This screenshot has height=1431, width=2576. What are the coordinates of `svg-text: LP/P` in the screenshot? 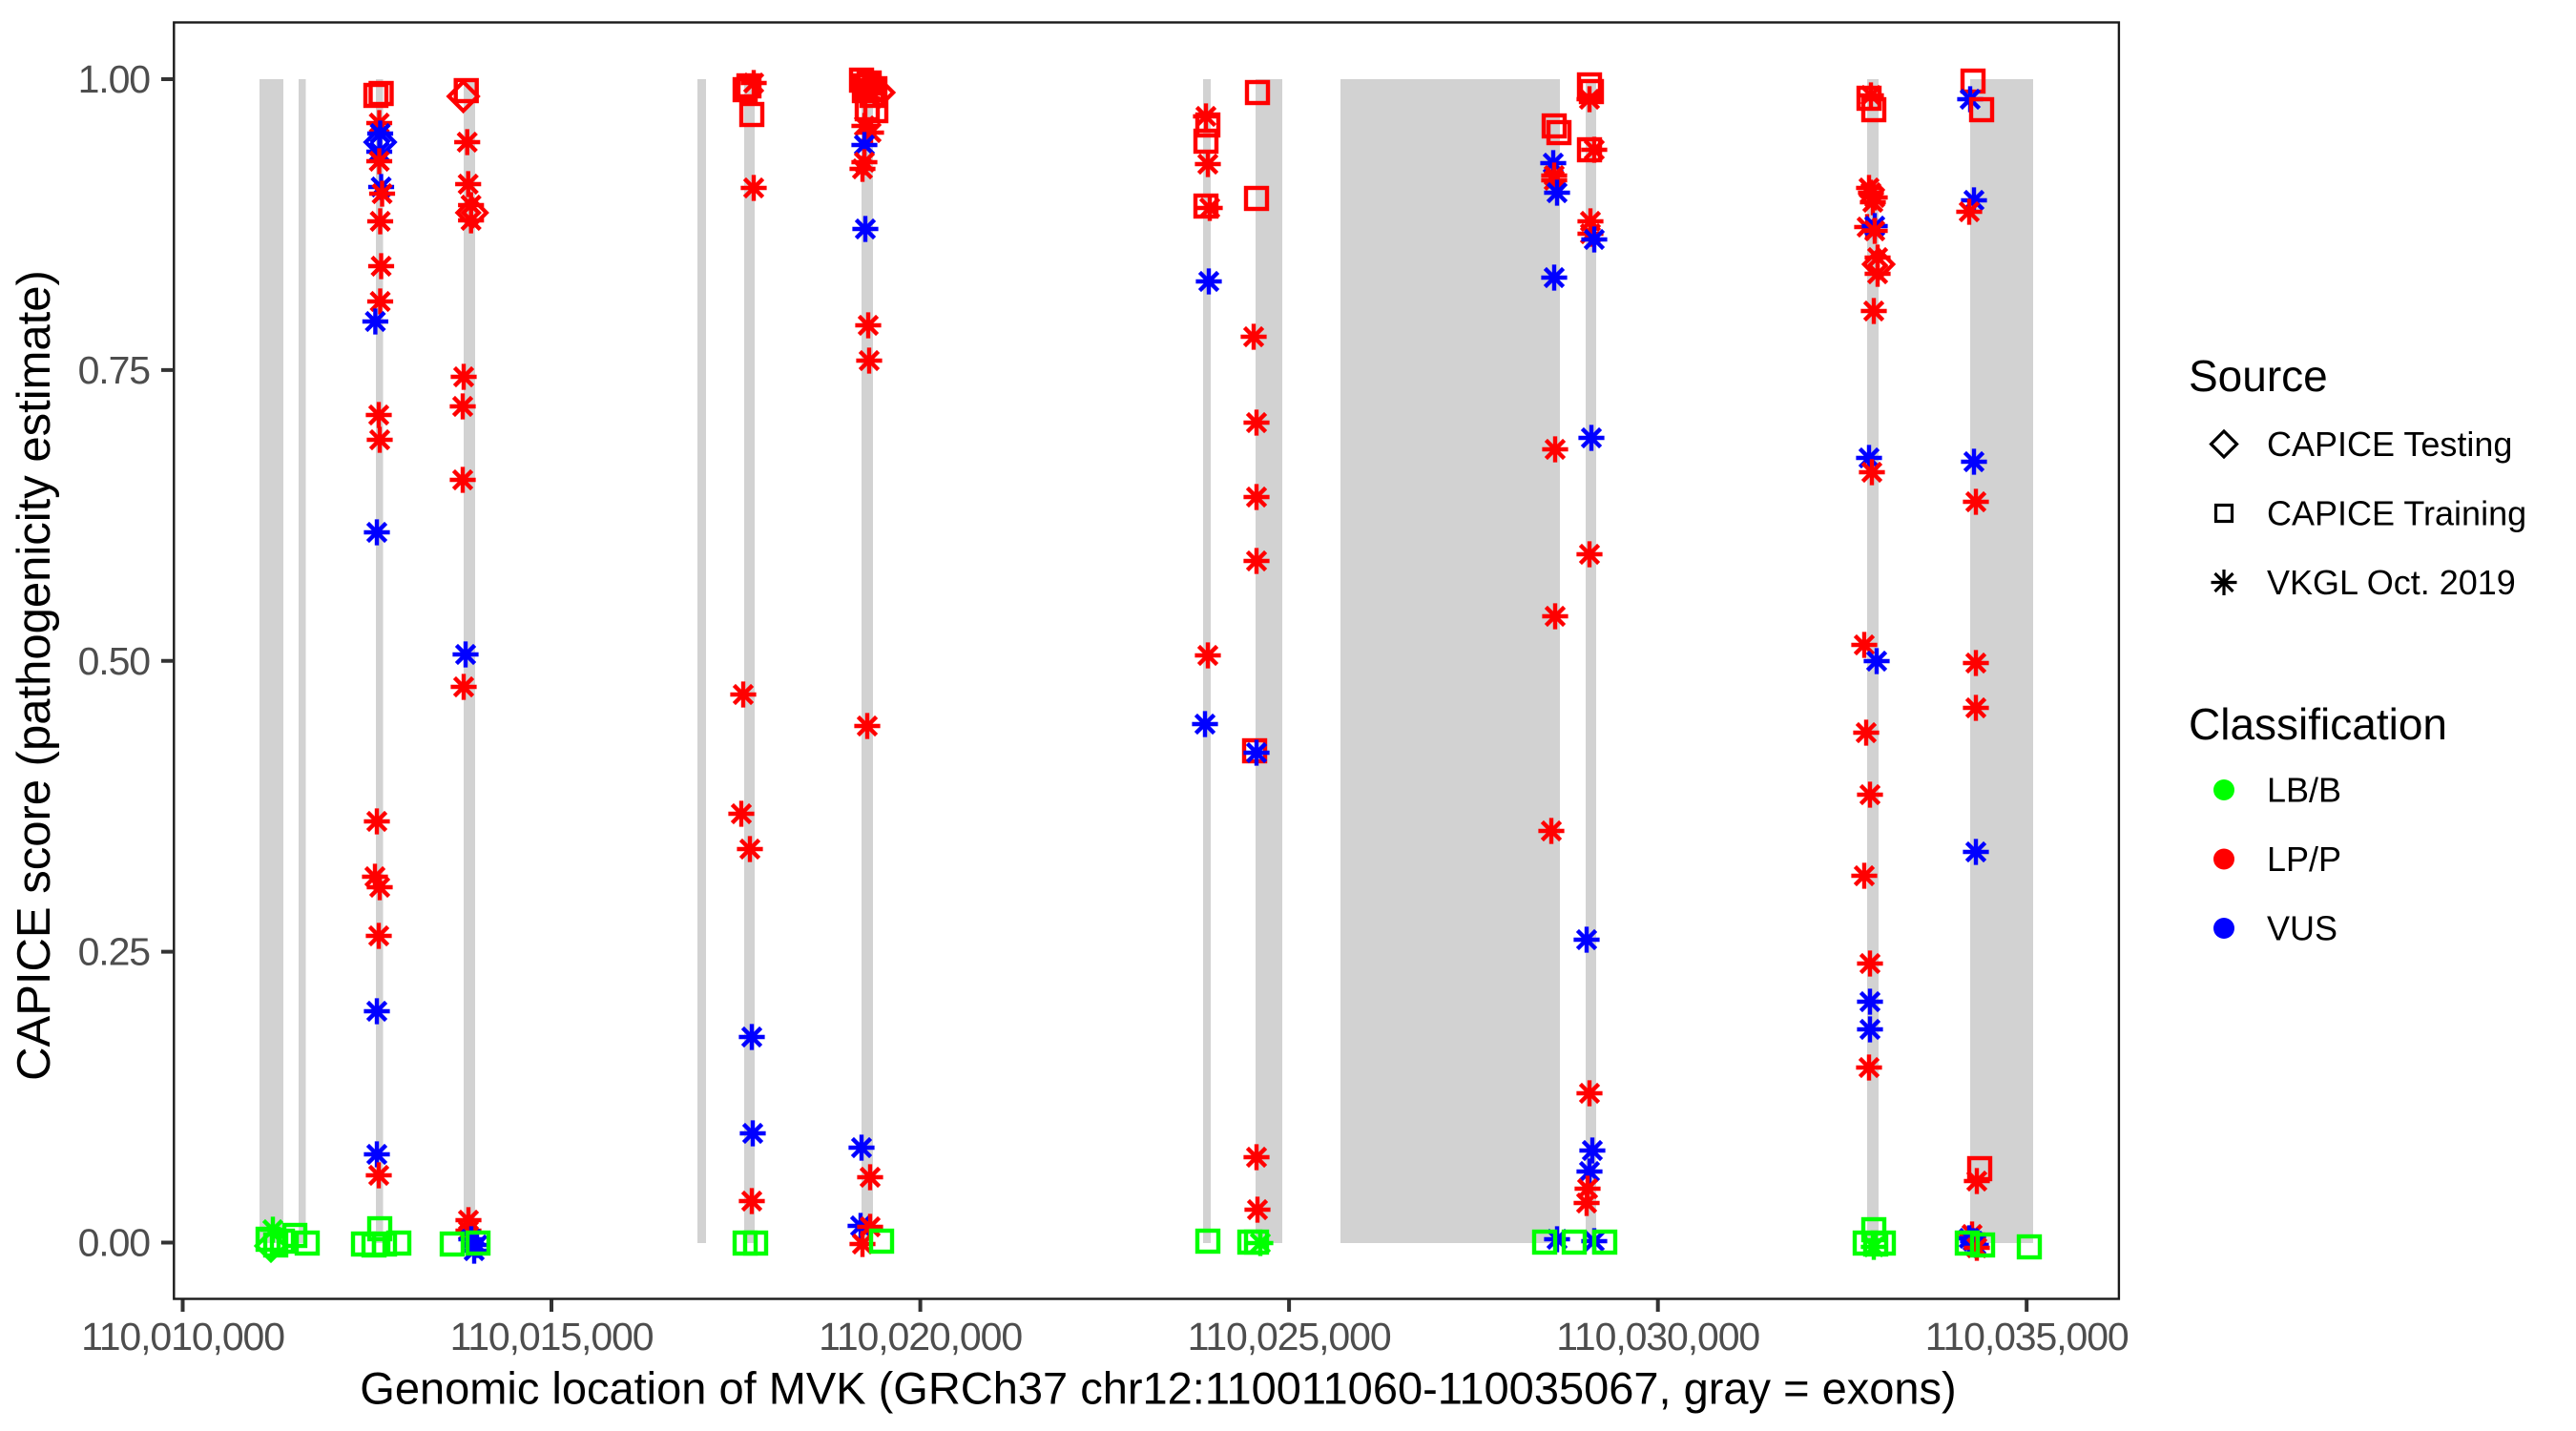 It's located at (2304, 859).